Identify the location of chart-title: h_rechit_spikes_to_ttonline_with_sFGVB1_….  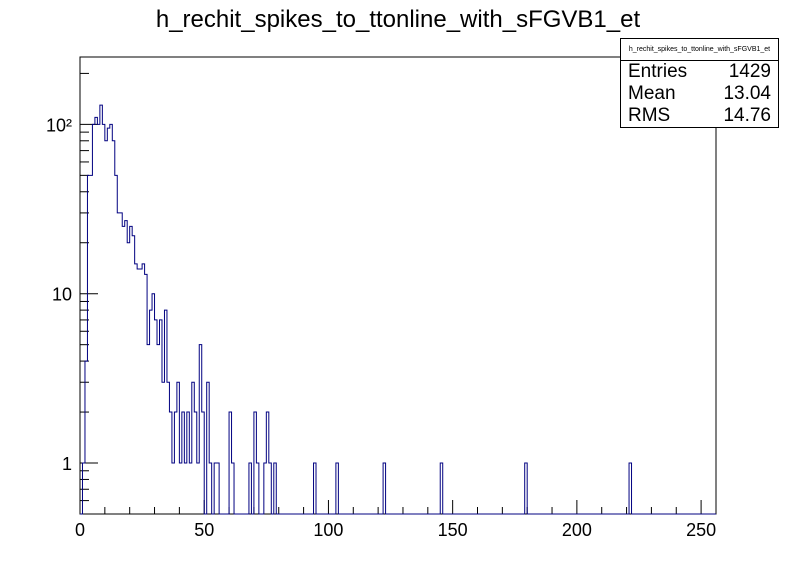
(398, 19).